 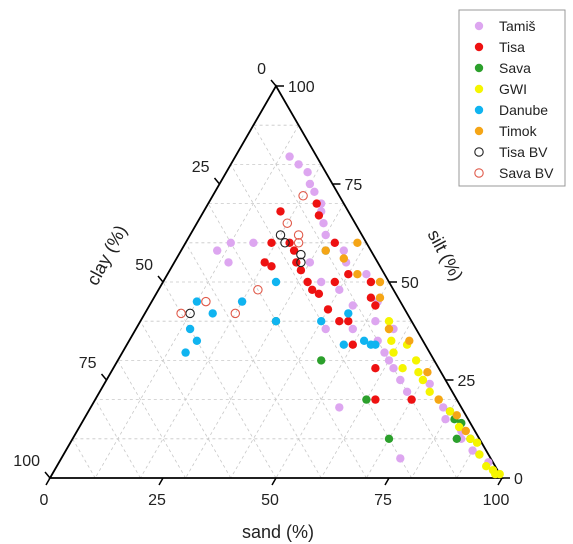 I want to click on sand-tick-label: 0, so click(x=44, y=500).